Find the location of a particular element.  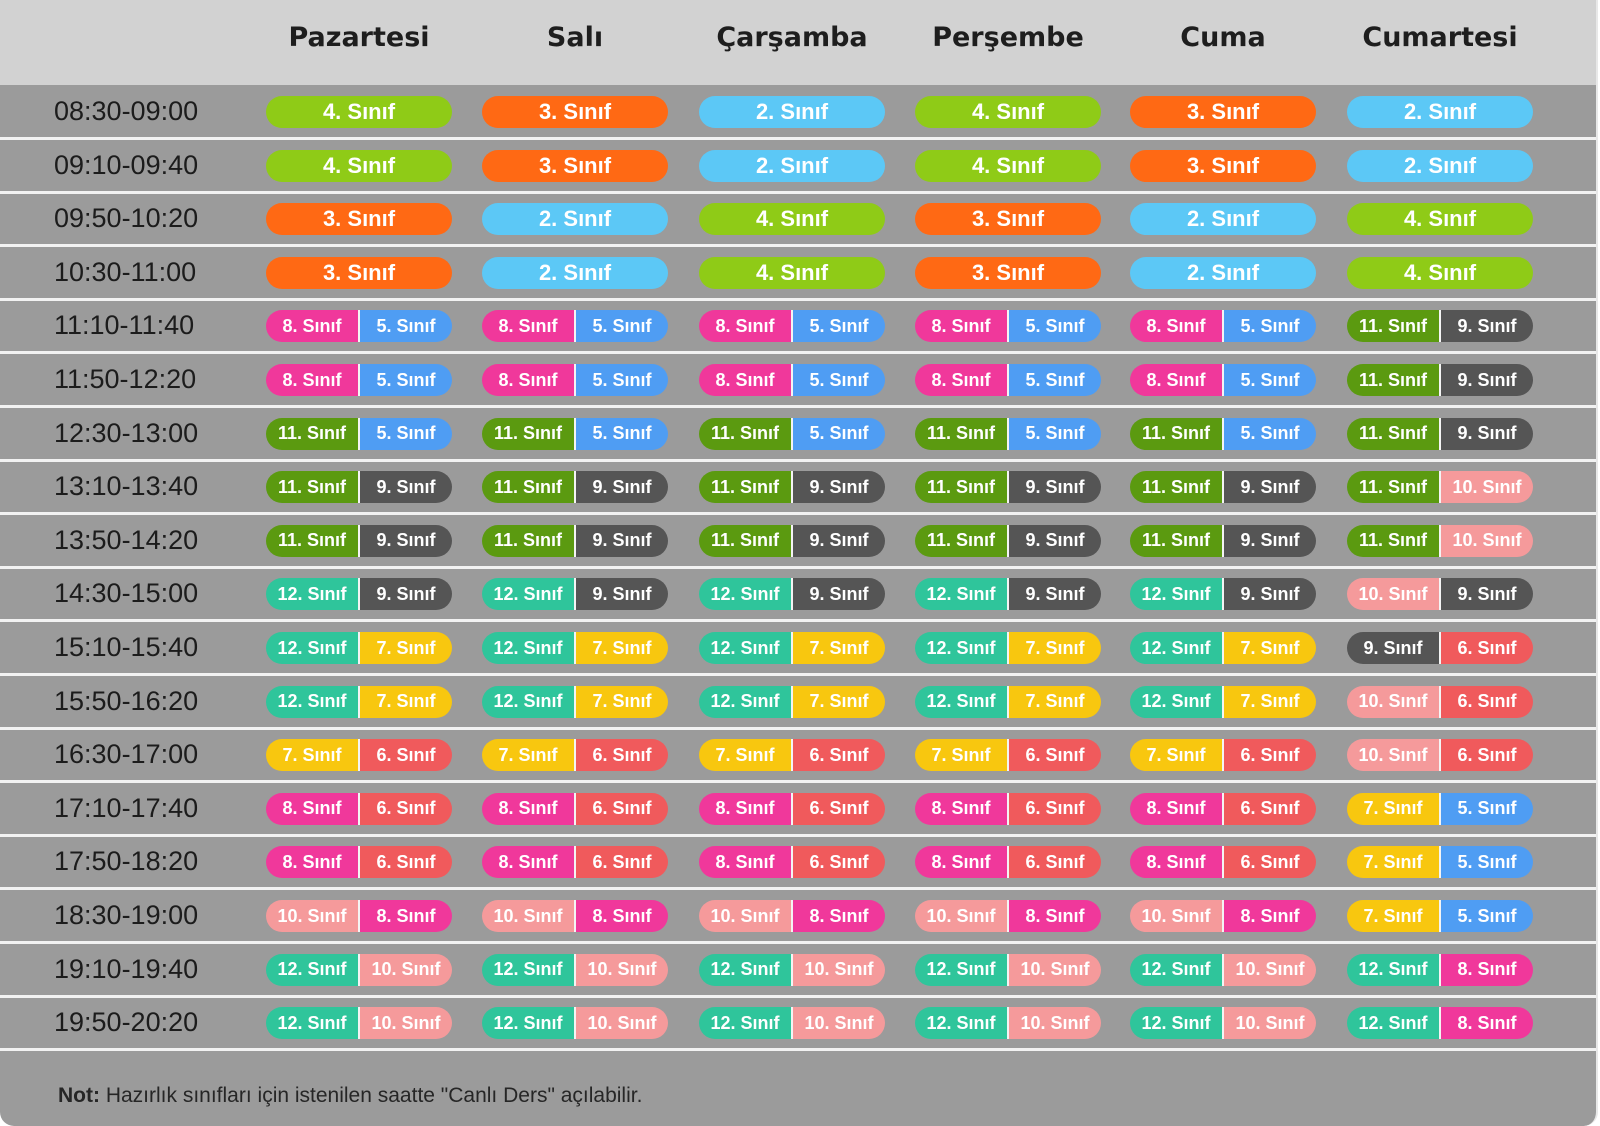

time-slot: 17:50-18:20 is located at coordinates (126, 861).